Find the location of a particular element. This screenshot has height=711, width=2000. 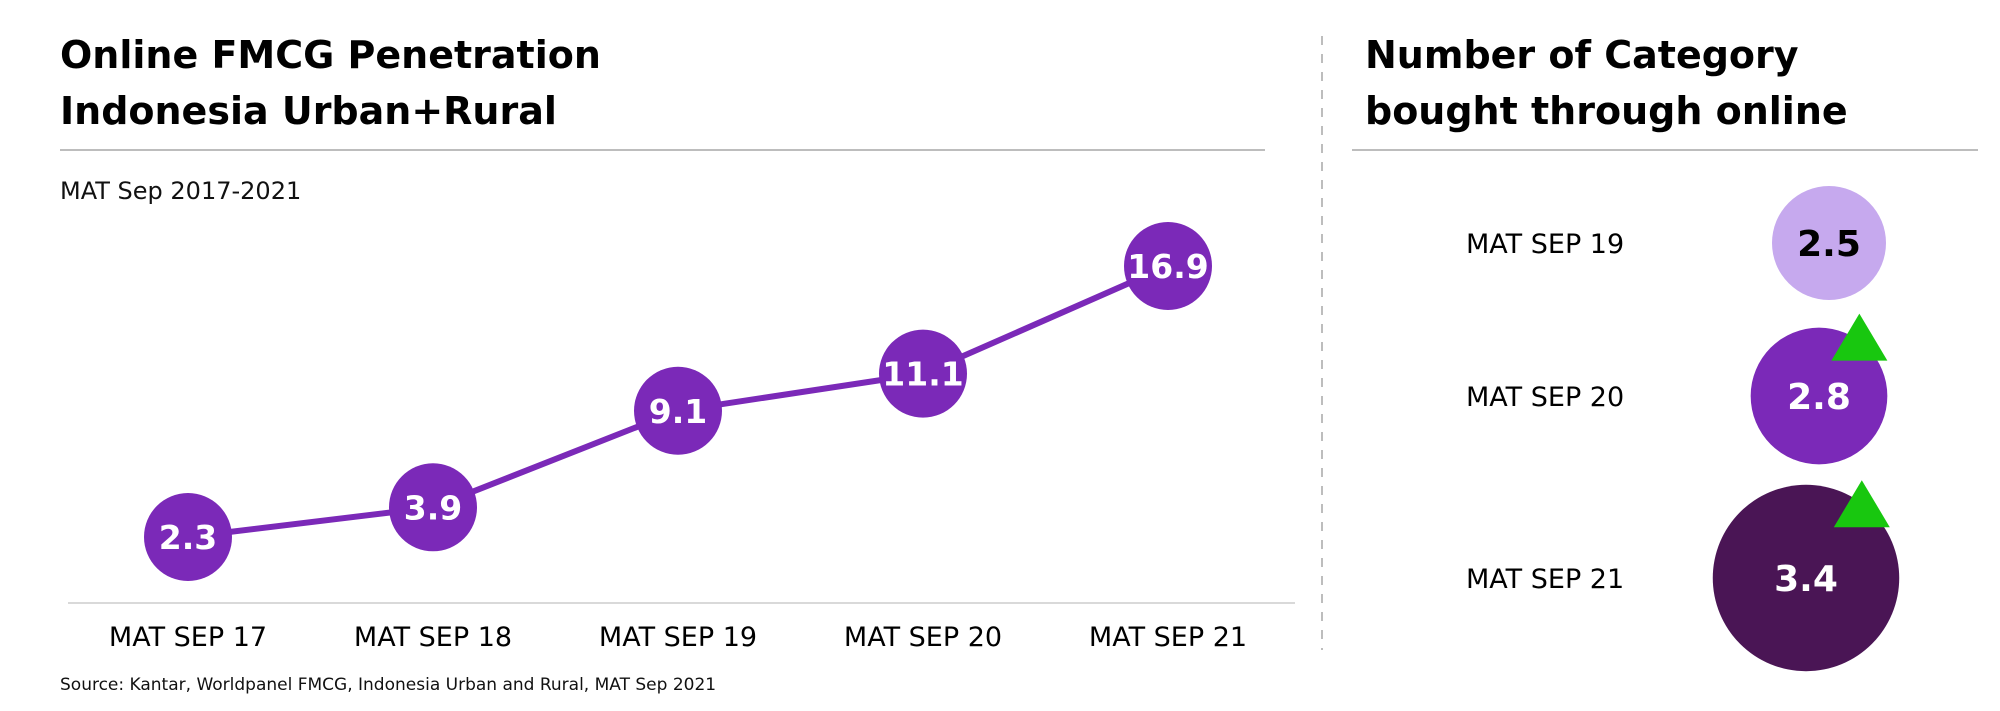

bubble-value-1: 2.5 is located at coordinates (1829, 244).